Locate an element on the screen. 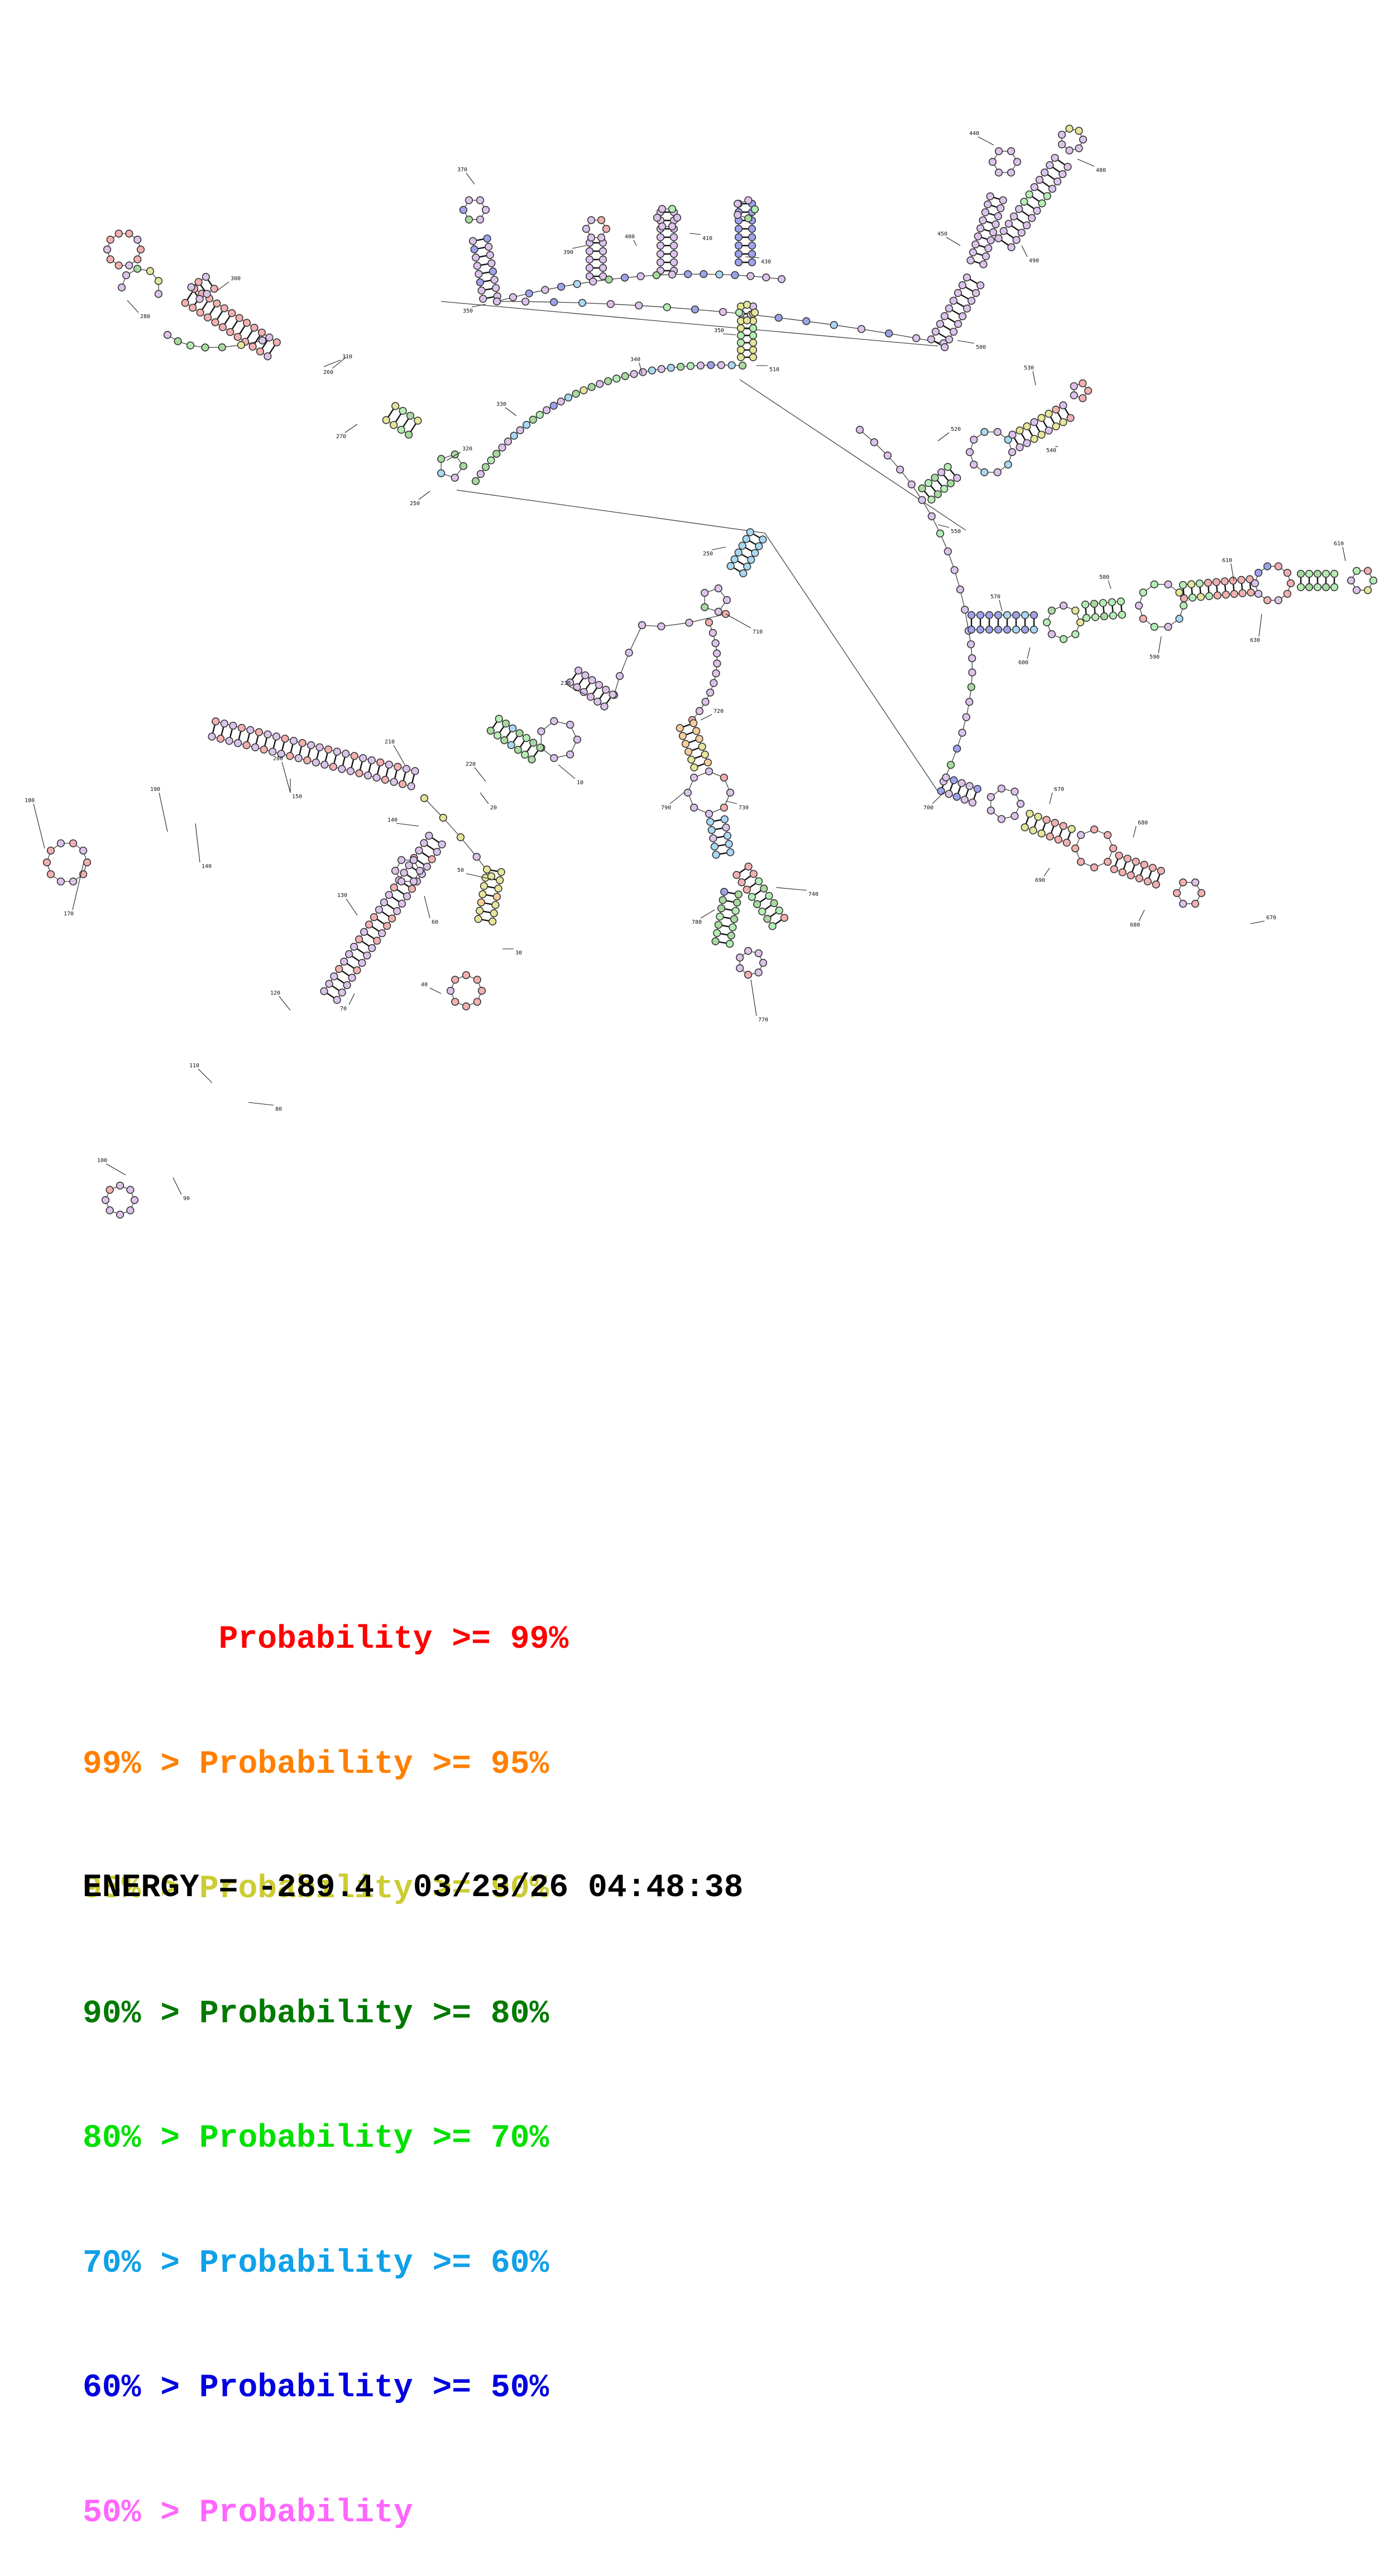 This screenshot has height=2576, width=1384. index-label: 260 is located at coordinates (328, 373).